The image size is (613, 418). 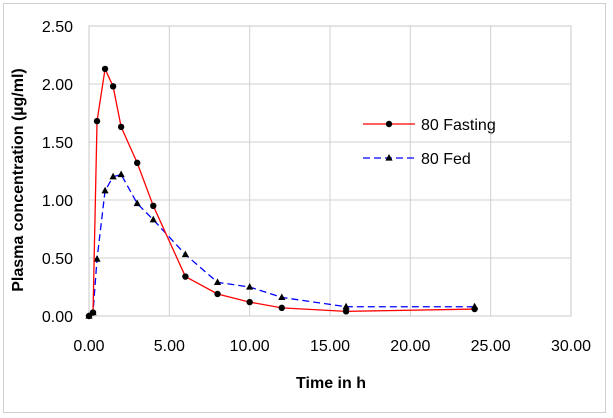 I want to click on y-tick-label: 0.00, so click(x=57, y=317).